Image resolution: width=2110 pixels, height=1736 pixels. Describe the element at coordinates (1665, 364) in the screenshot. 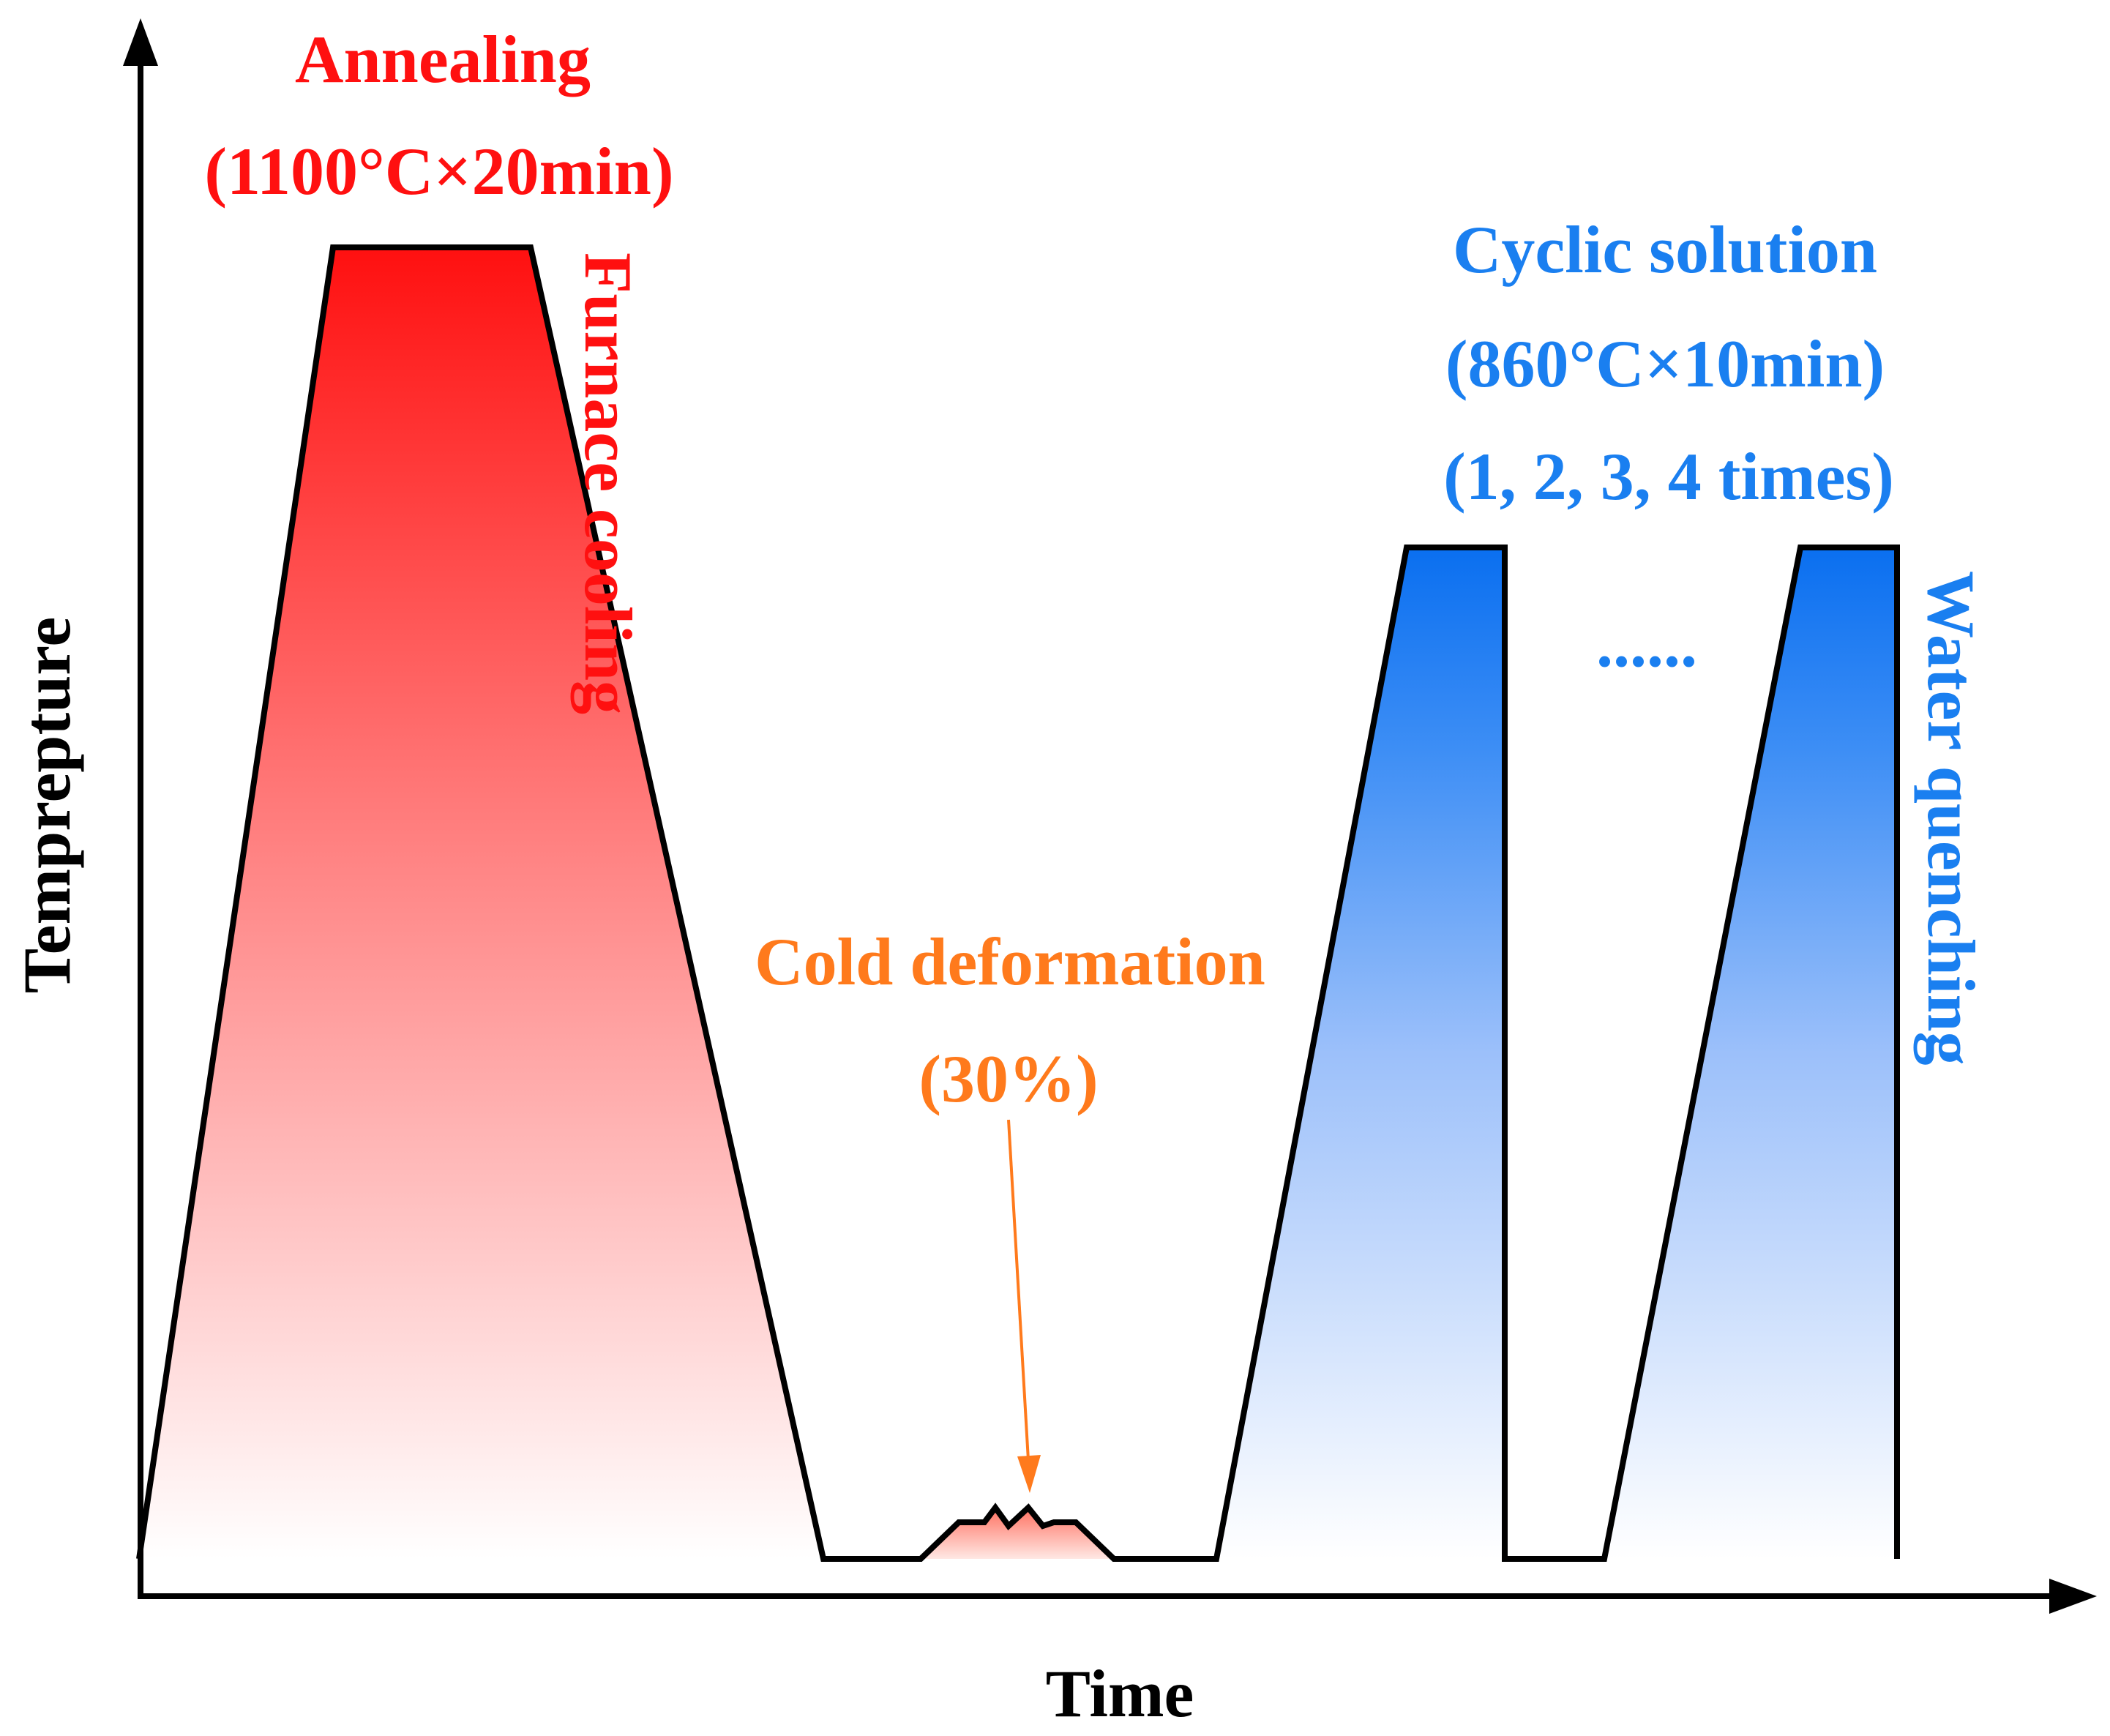

I see `cyclic-solution-condition: (860°C×10min)` at that location.